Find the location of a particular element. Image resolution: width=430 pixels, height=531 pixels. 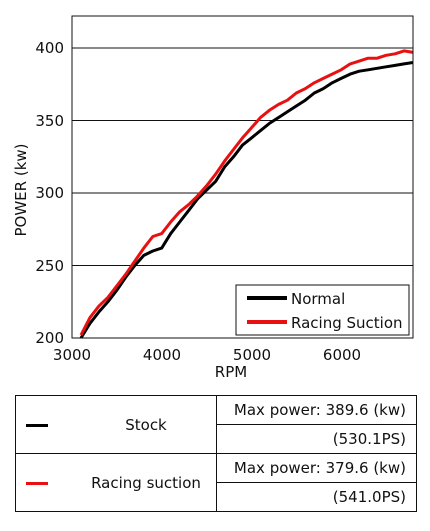

y-tick-labels: 200 250 300 350 400 is located at coordinates (49, 193).